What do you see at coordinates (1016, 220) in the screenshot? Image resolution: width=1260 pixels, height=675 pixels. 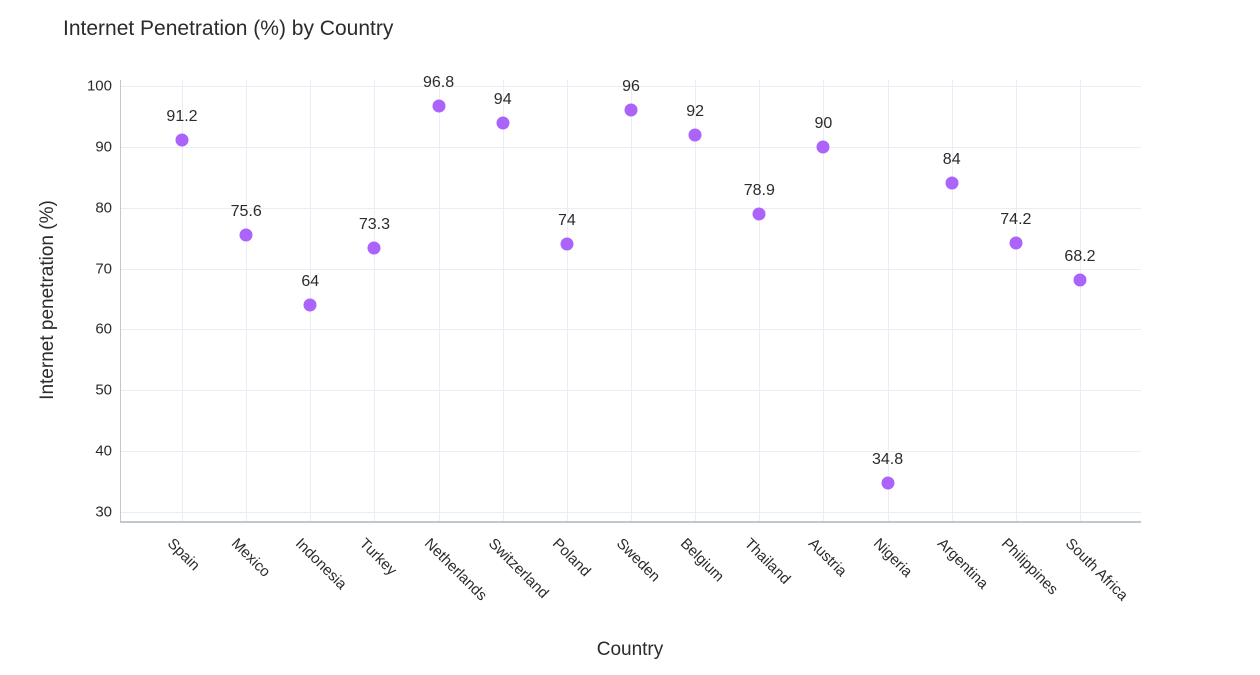 I see `data-point-label: 74.2` at bounding box center [1016, 220].